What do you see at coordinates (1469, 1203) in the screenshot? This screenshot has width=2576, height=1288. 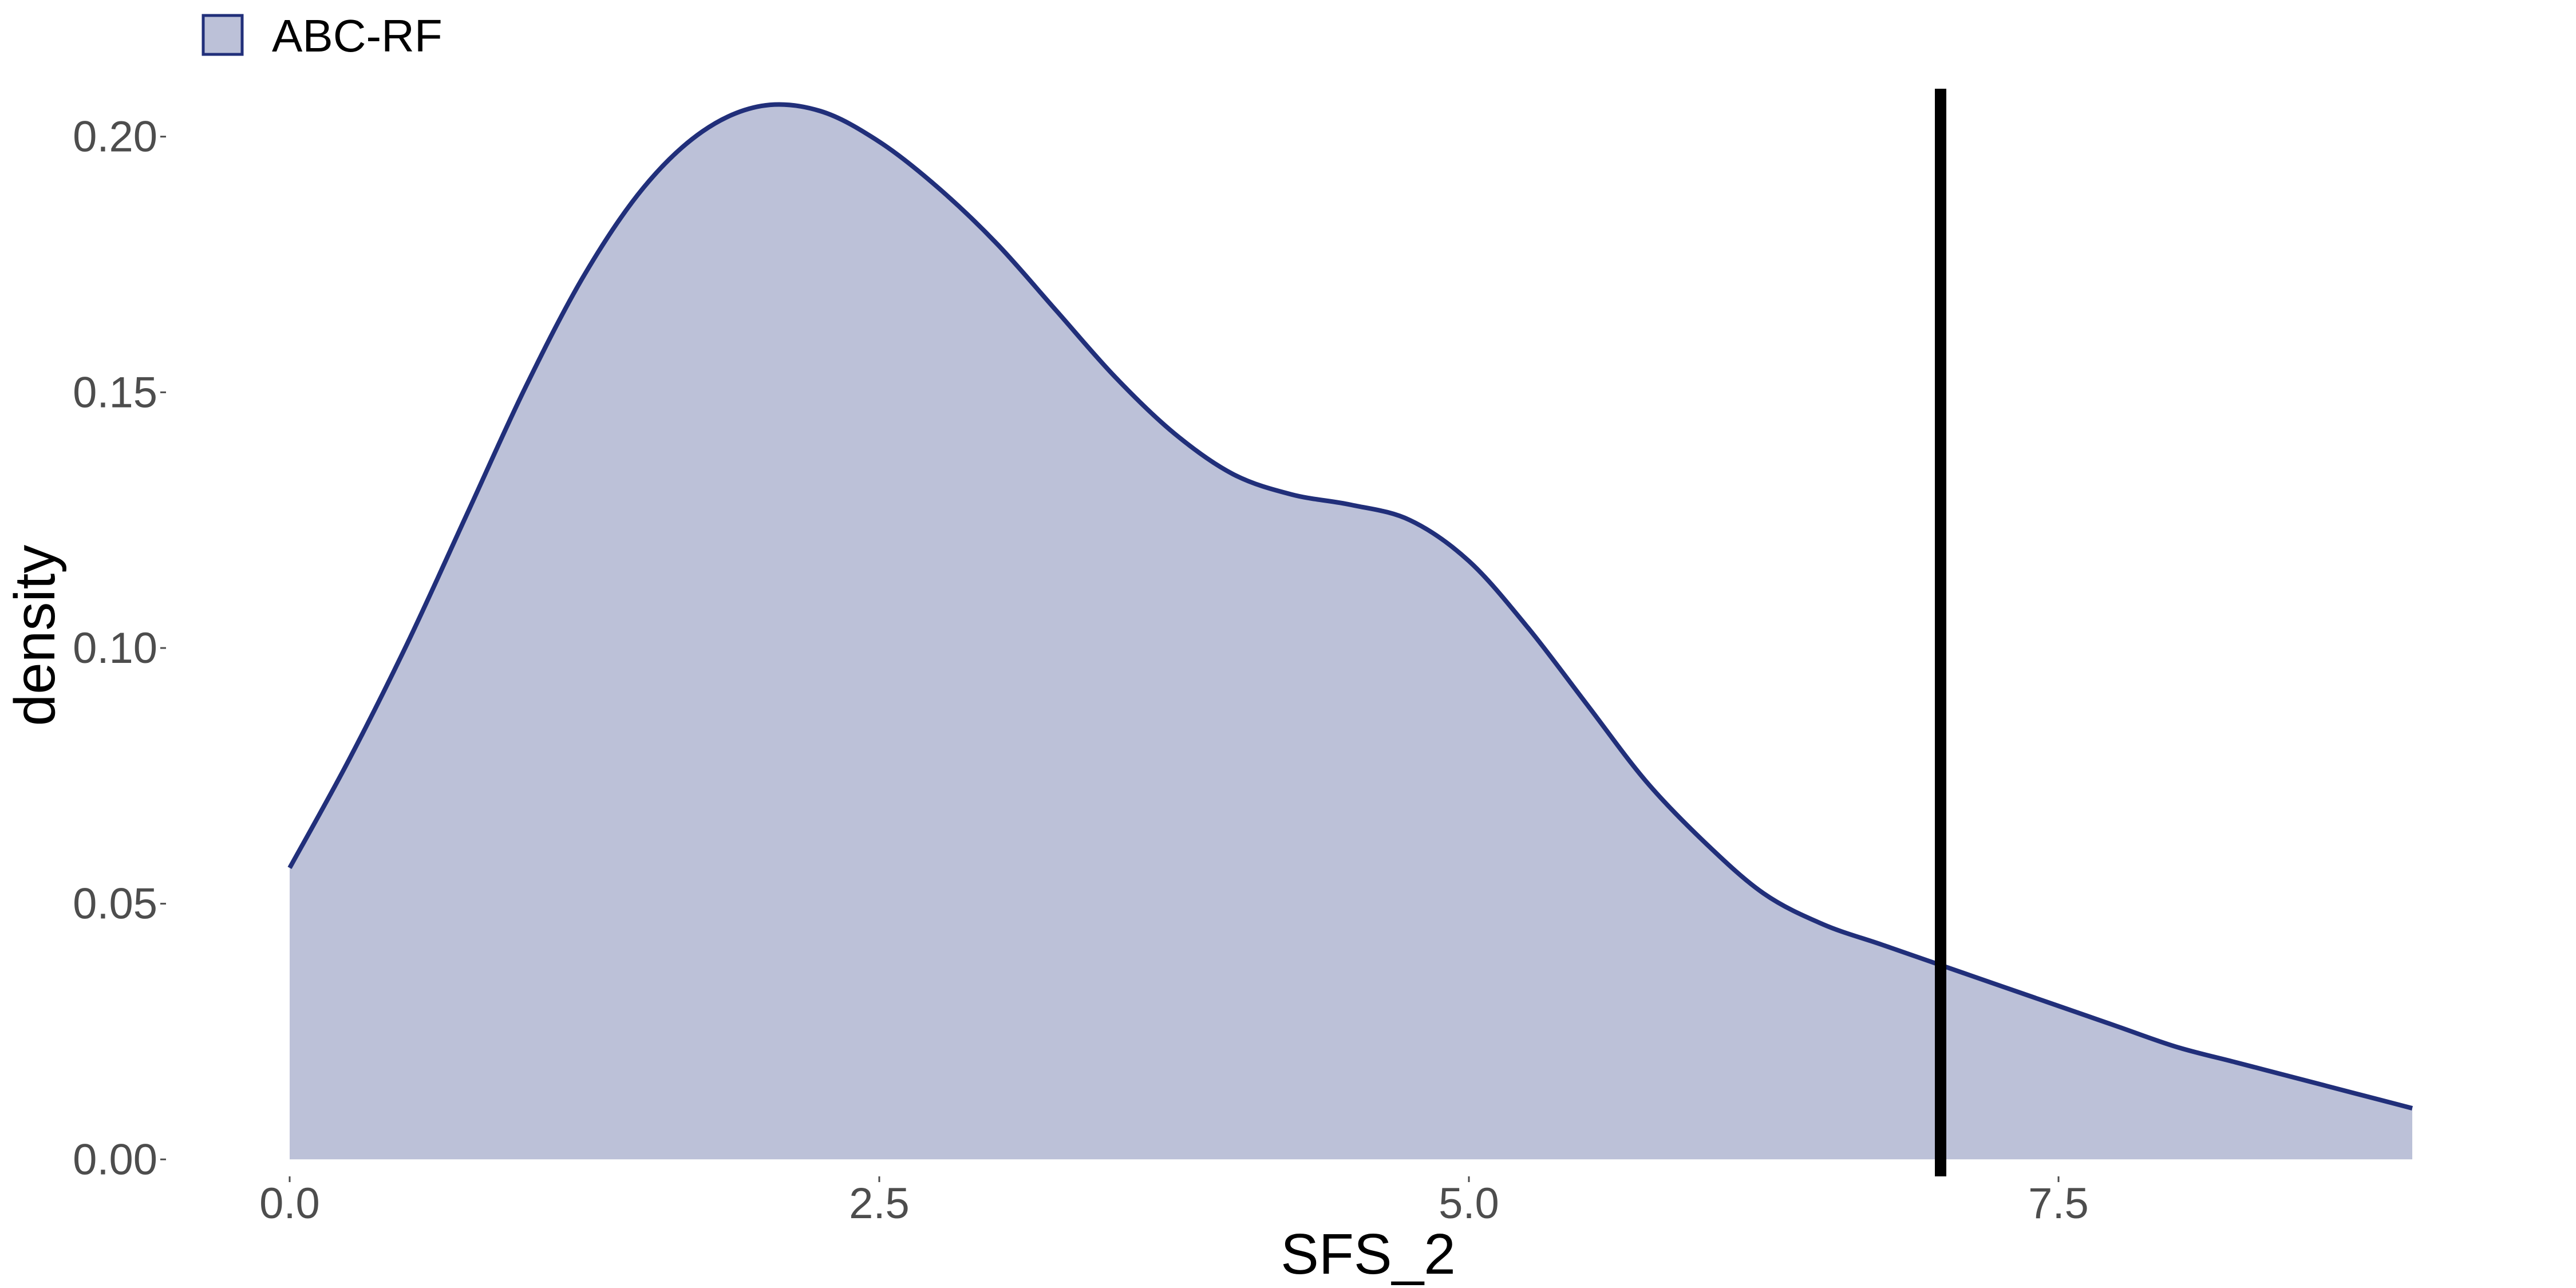 I see `x-tick-label: 5.0` at bounding box center [1469, 1203].